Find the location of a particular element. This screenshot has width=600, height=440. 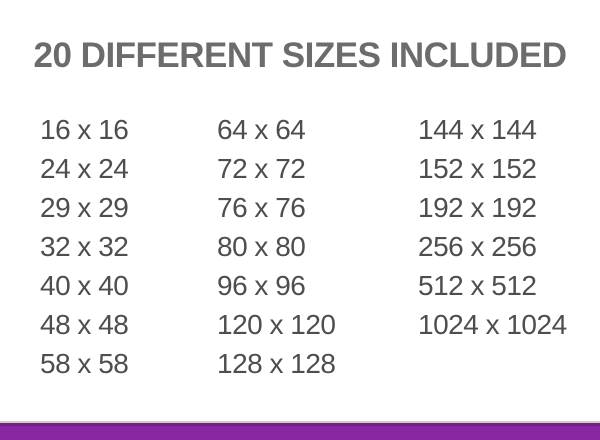

size-item: 72 x 72 is located at coordinates (261, 168).